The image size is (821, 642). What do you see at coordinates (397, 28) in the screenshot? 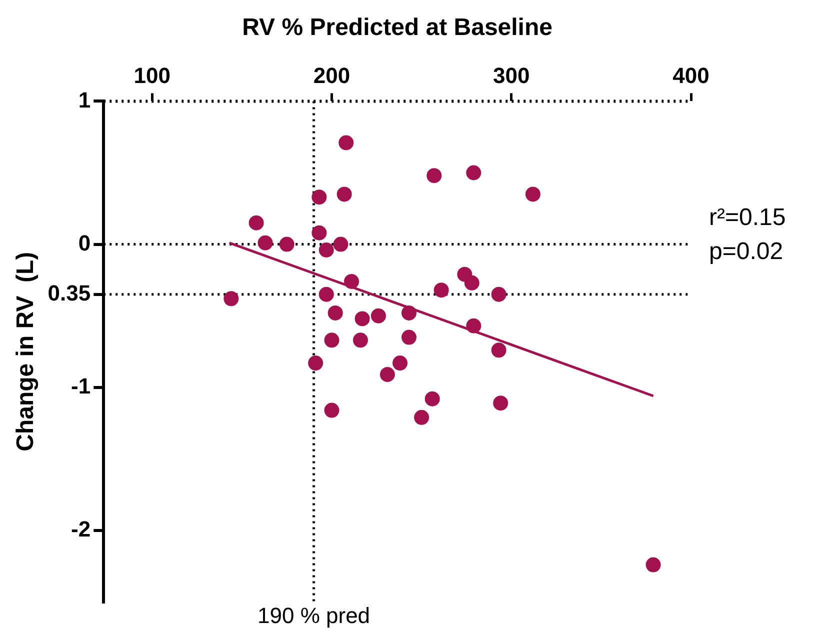
I see `x-axis-title: RV % Predicted at Baseline` at bounding box center [397, 28].